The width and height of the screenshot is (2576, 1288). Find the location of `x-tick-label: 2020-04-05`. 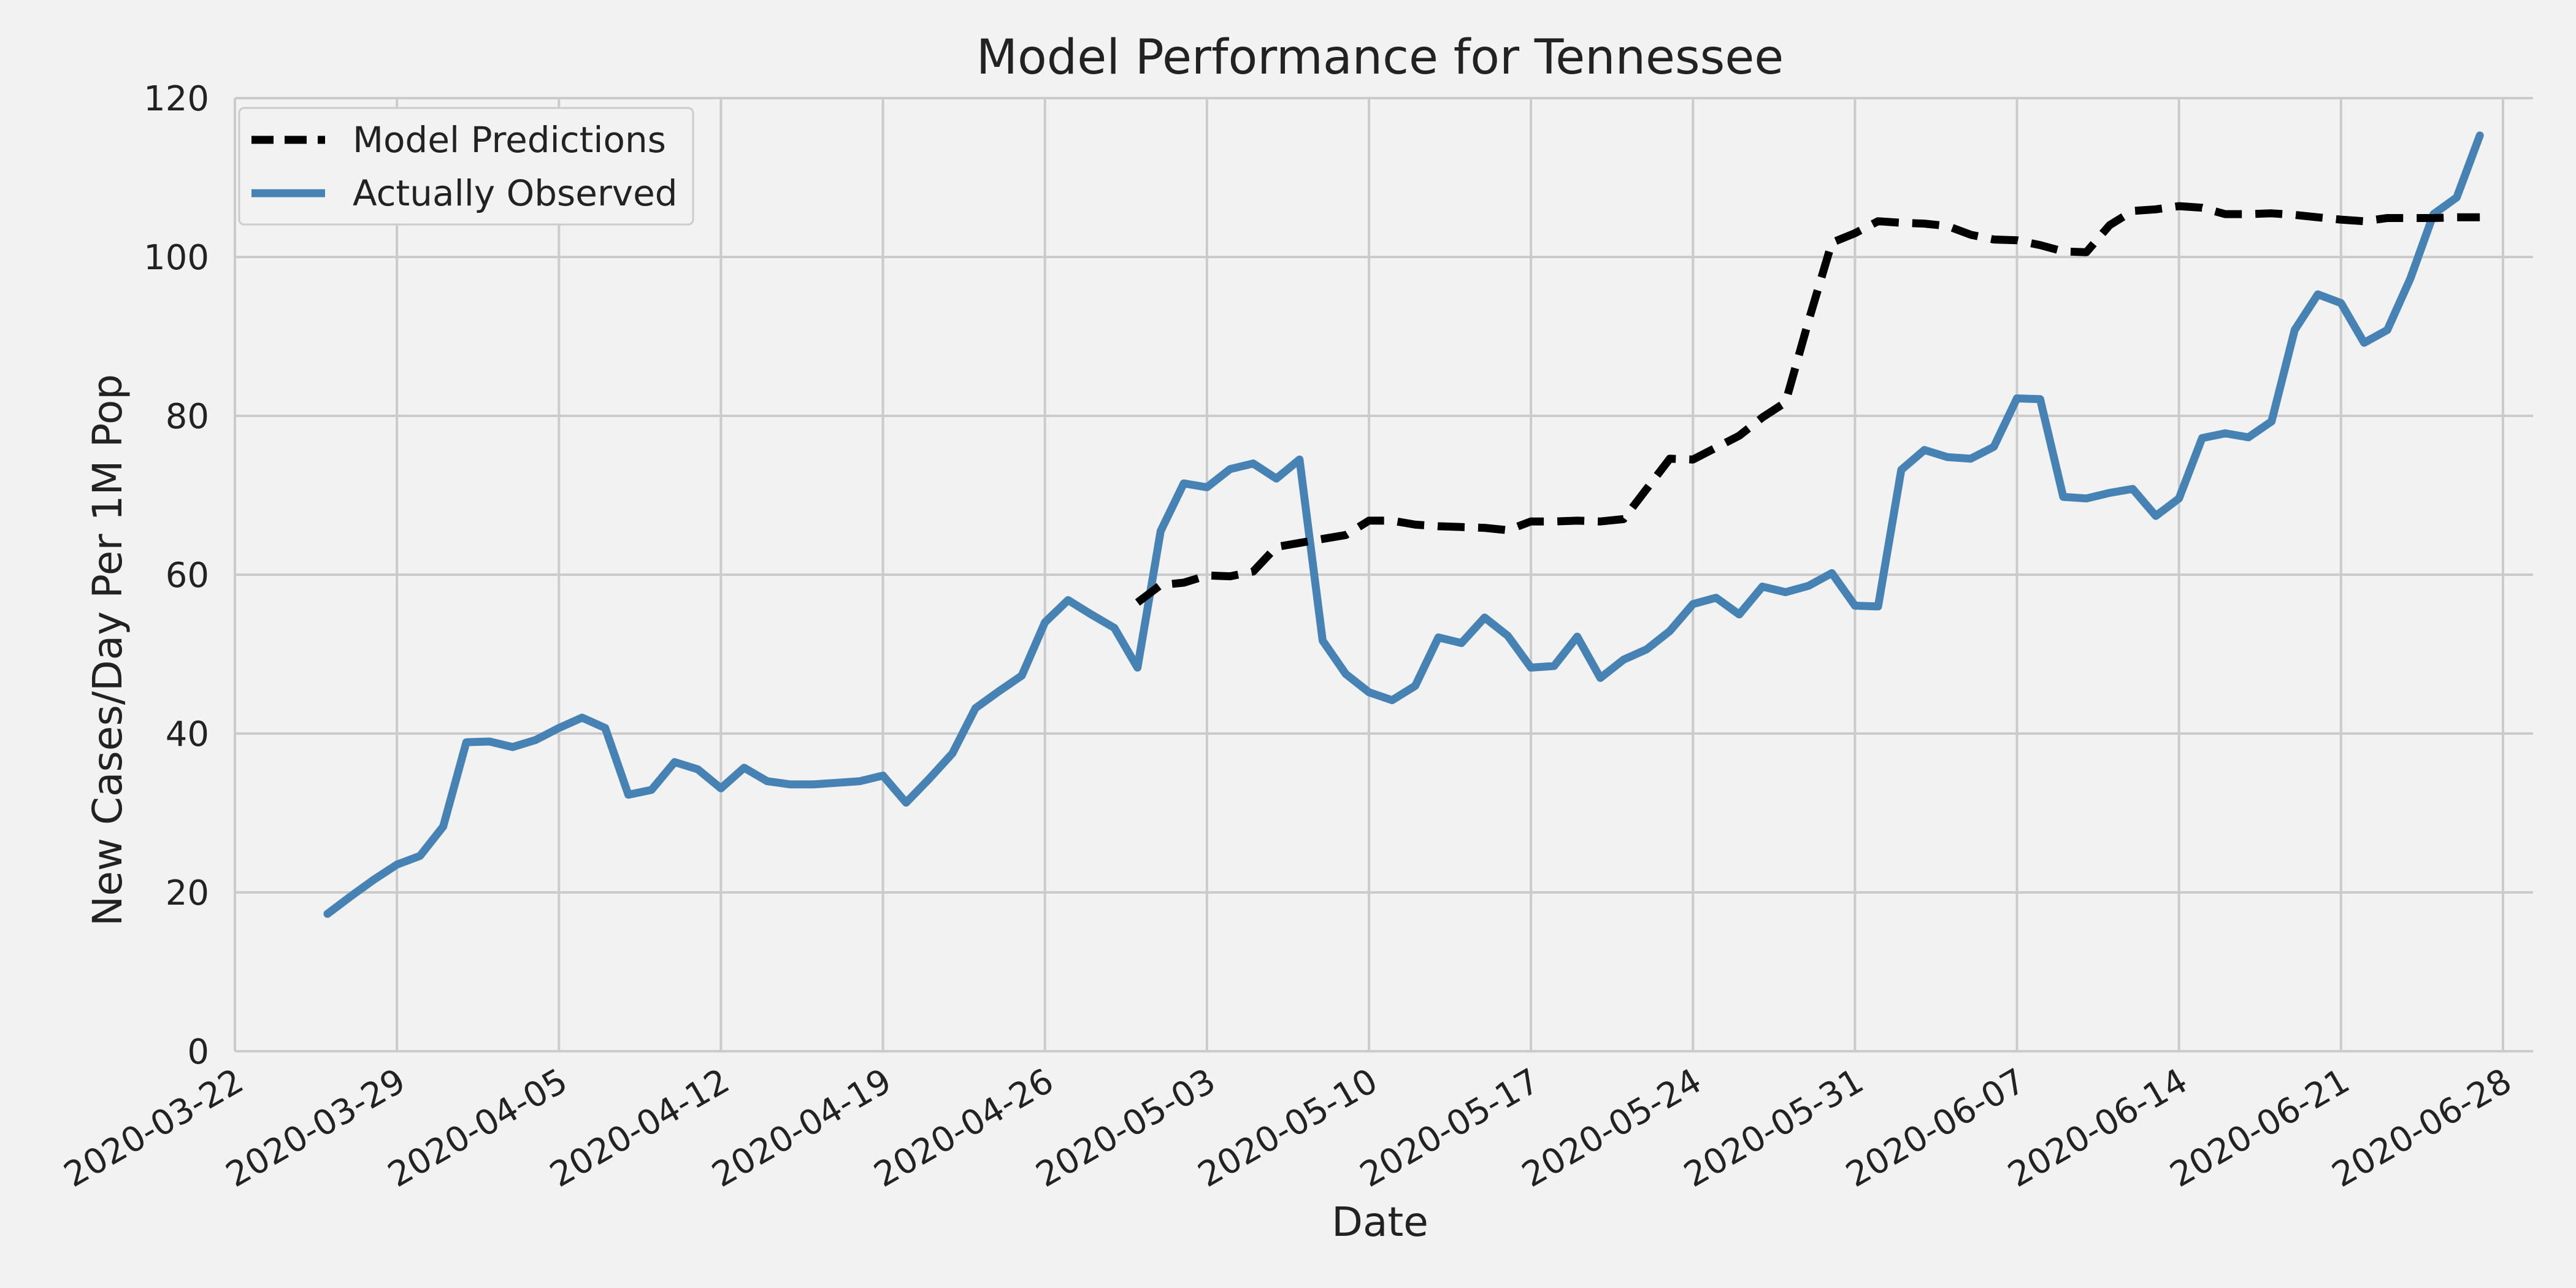

x-tick-label: 2020-04-05 is located at coordinates (477, 1128).